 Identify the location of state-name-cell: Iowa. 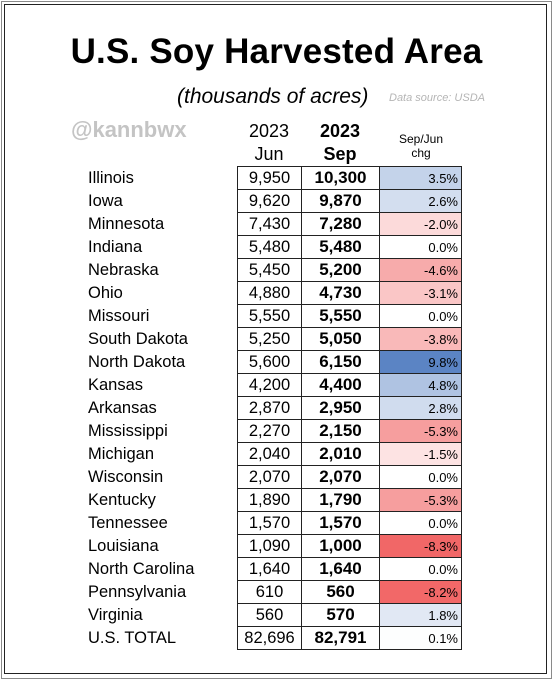
(105, 200).